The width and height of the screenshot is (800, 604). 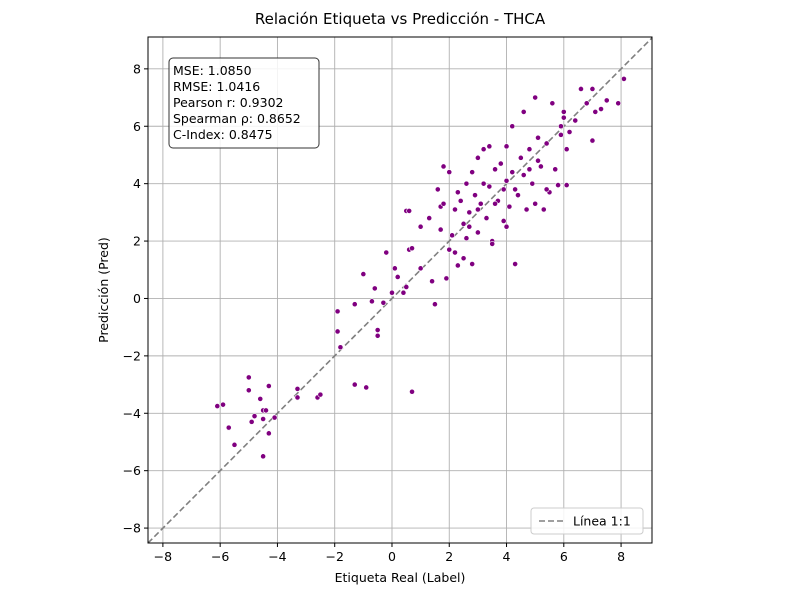 What do you see at coordinates (507, 556) in the screenshot?
I see `x-tick-label: 4` at bounding box center [507, 556].